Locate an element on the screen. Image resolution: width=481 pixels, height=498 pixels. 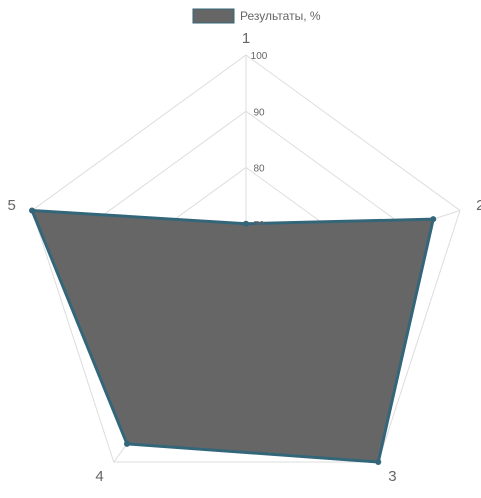
tick-label-90: 90 is located at coordinates (259, 112).